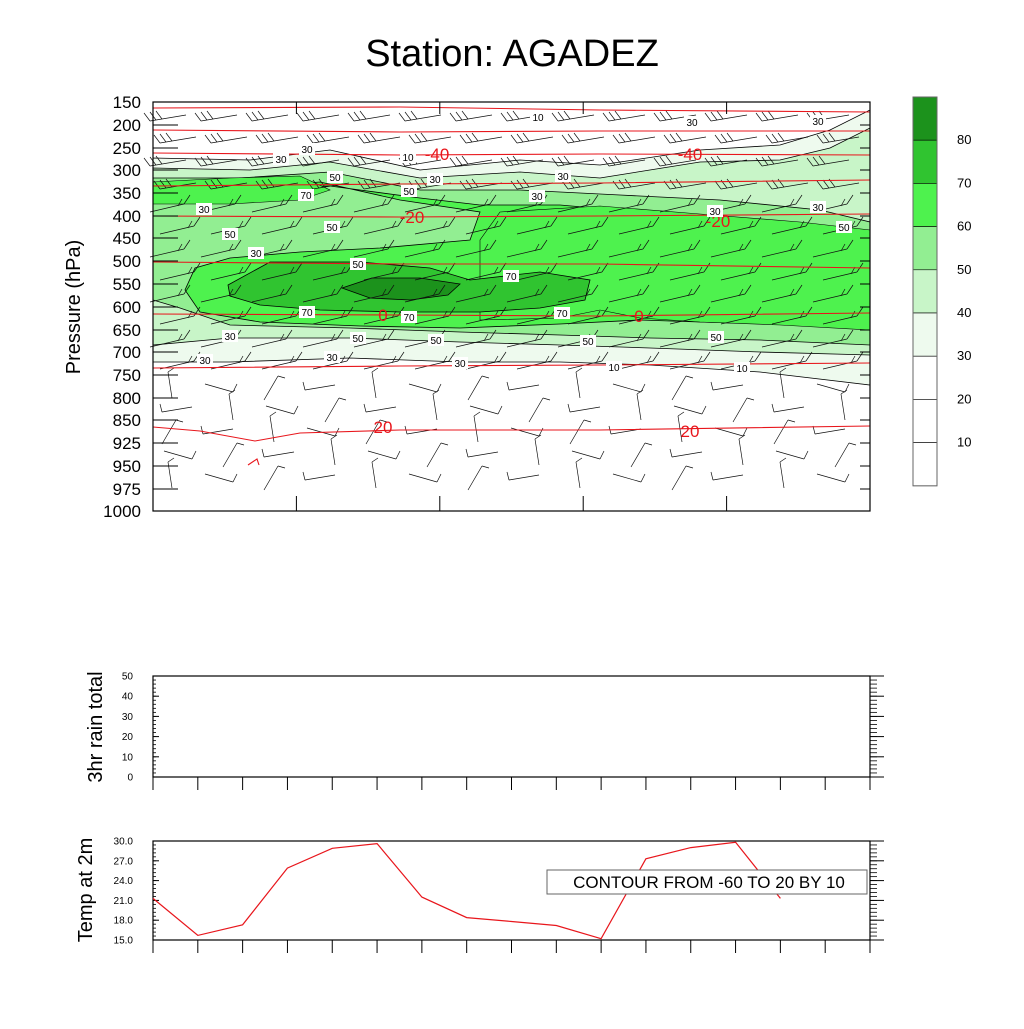 Image resolution: width=1024 pixels, height=1029 pixels. What do you see at coordinates (964, 442) in the screenshot?
I see `colorbar-label: 10` at bounding box center [964, 442].